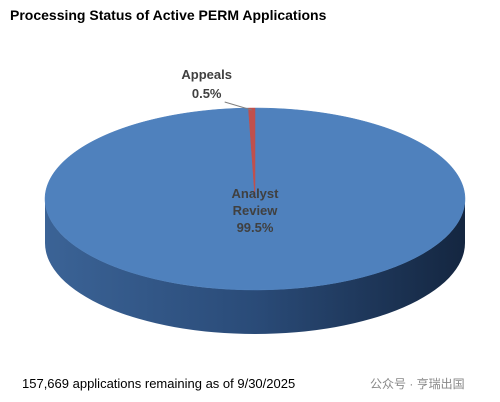 The height and width of the screenshot is (402, 500). What do you see at coordinates (252, 153) in the screenshot?
I see `slice` at bounding box center [252, 153].